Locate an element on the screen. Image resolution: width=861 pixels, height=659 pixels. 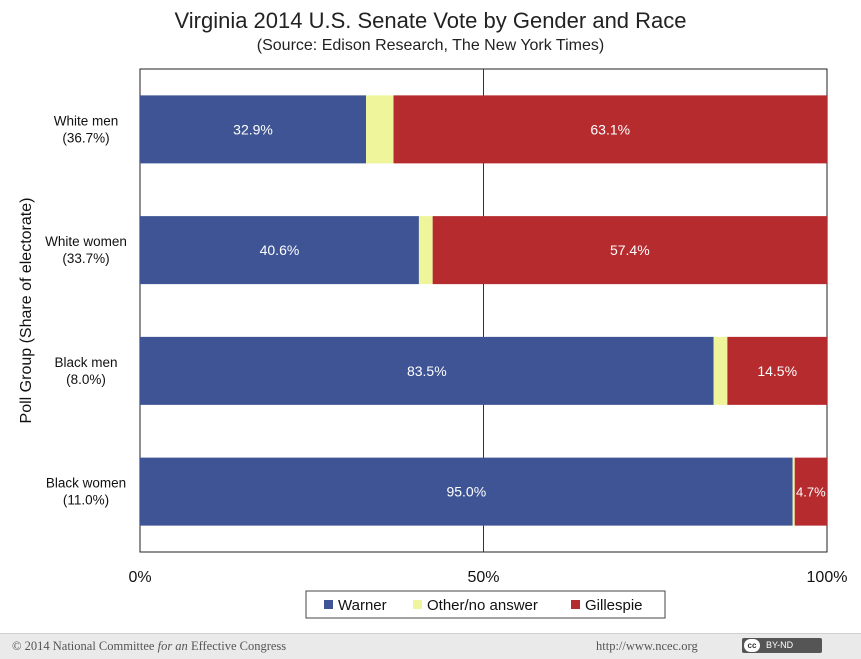
data-label: 63.1% is located at coordinates (610, 129).